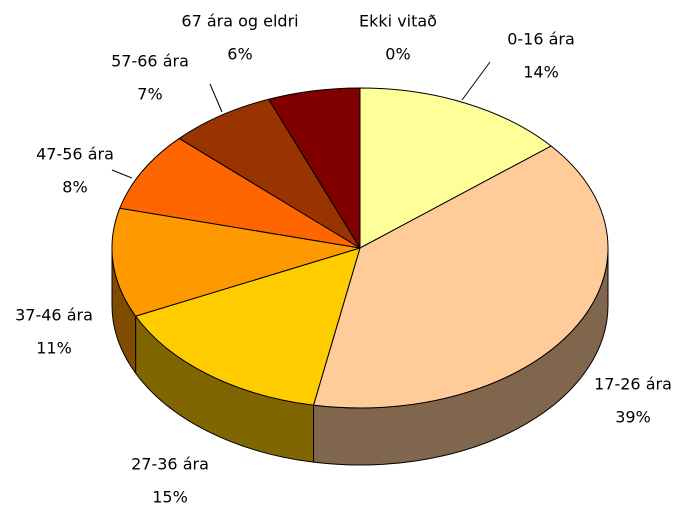 This screenshot has width=680, height=506. Describe the element at coordinates (398, 21) in the screenshot. I see `category-label: Ekki vitað` at that location.